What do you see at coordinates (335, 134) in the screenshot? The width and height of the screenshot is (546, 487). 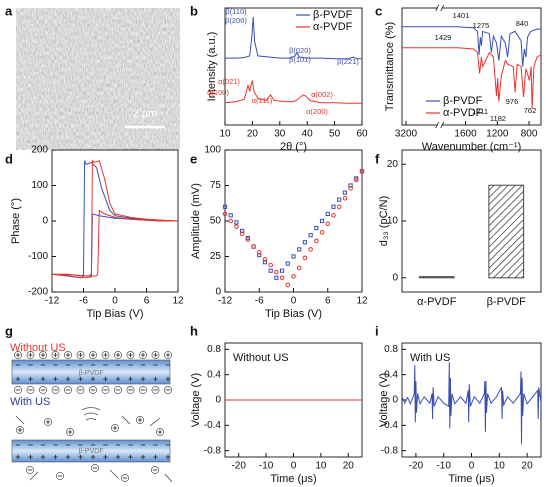 I see `x-tick-label: 50` at bounding box center [335, 134].